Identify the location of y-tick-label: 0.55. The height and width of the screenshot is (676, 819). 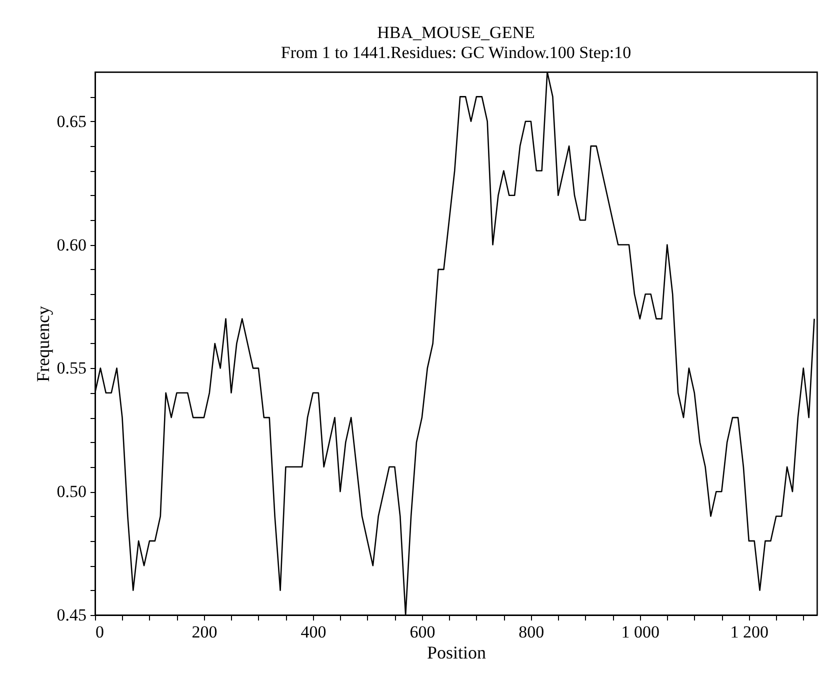
(71, 368).